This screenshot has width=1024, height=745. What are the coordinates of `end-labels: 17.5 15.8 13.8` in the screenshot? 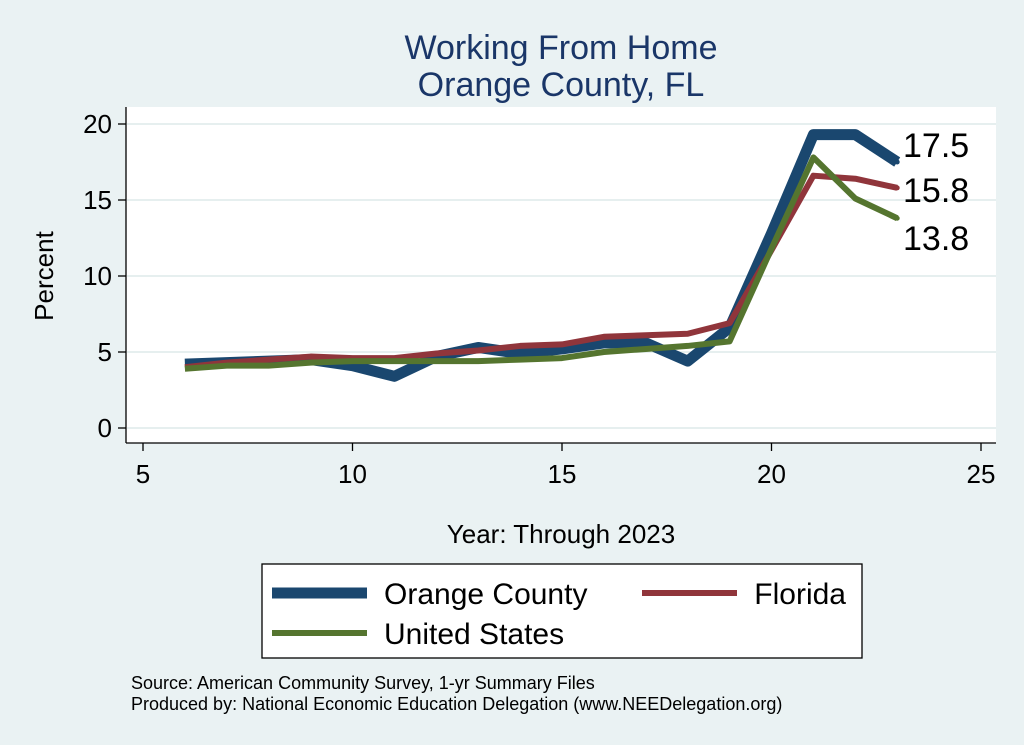 It's located at (936, 192).